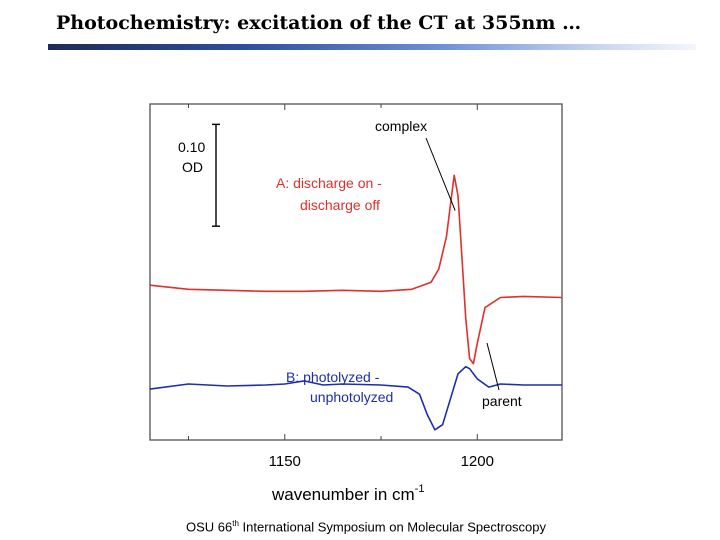  Describe the element at coordinates (493, 366) in the screenshot. I see `annotation-parent-pointer` at that location.